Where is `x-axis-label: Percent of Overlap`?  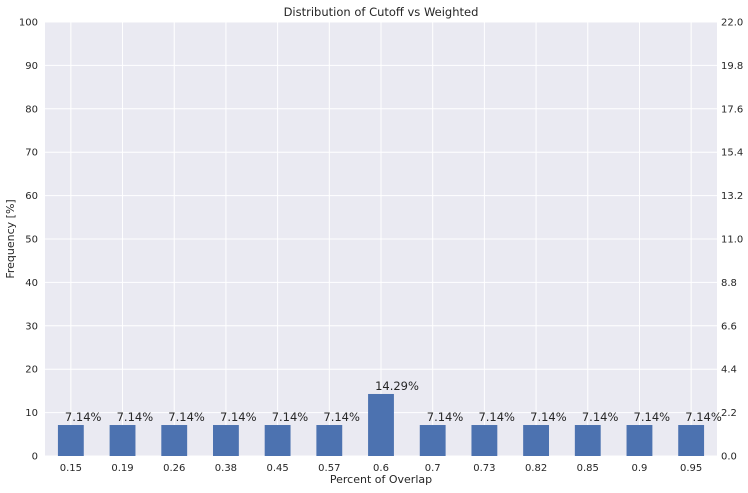 x-axis-label: Percent of Overlap is located at coordinates (381, 479).